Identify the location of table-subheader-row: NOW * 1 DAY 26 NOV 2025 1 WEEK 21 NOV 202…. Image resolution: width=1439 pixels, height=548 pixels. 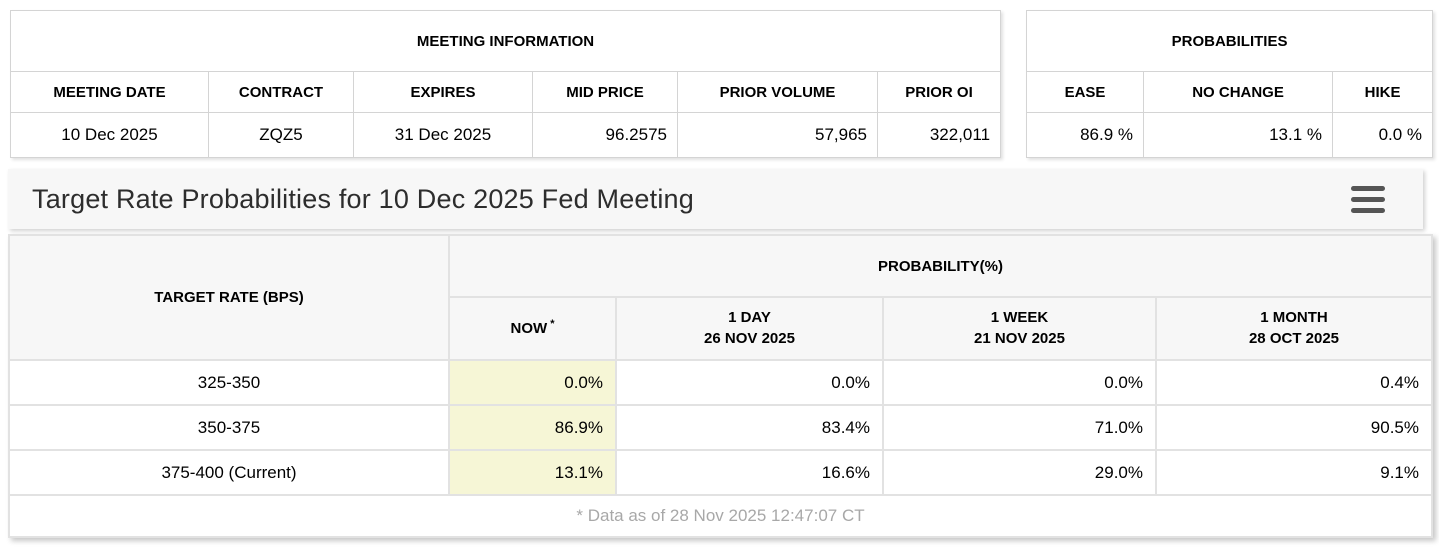
(721, 328).